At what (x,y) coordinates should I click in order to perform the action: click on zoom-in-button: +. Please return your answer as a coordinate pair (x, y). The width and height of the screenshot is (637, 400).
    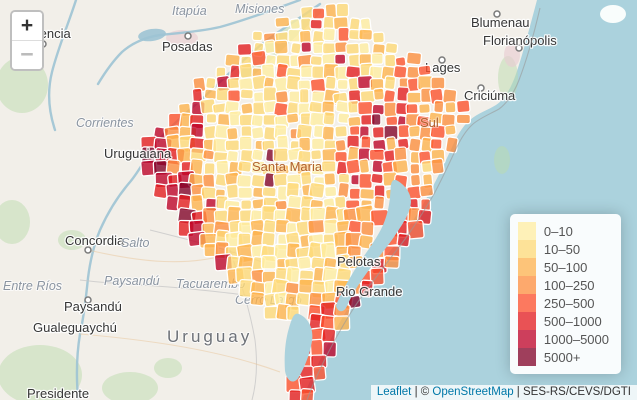
    Looking at the image, I should click on (27, 26).